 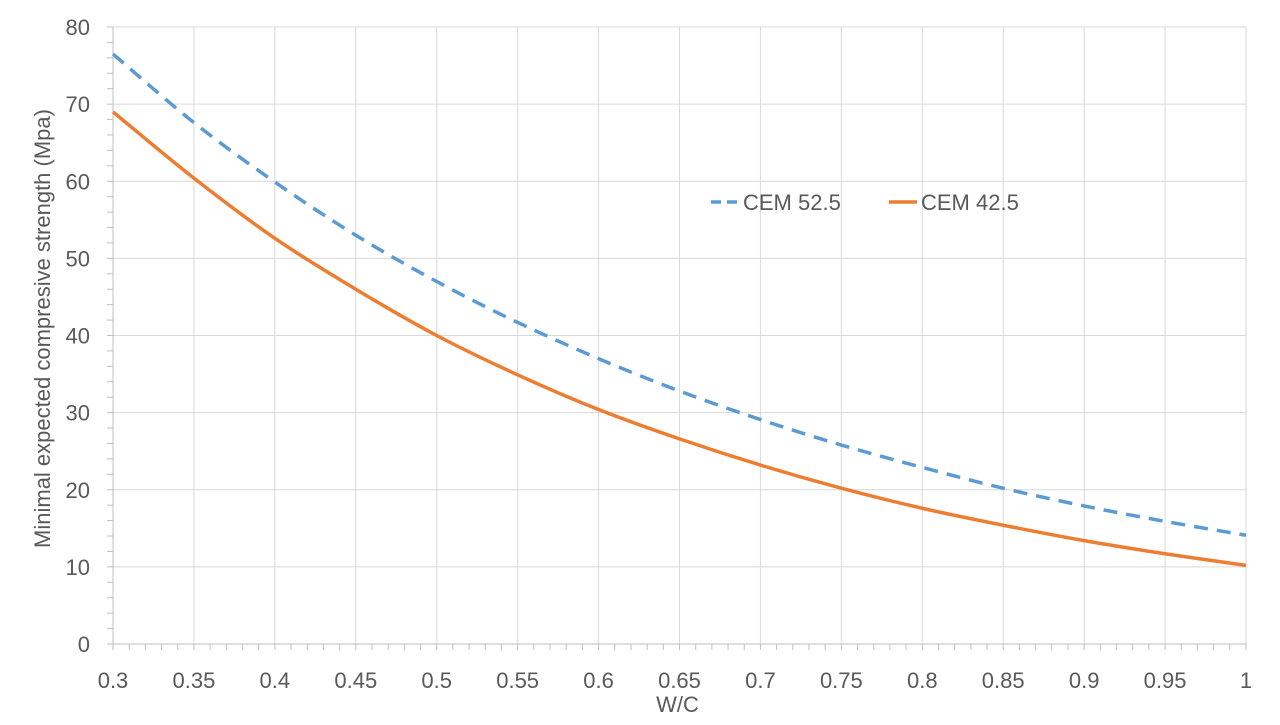 I want to click on x-tick-label: 0.3, so click(x=113, y=680).